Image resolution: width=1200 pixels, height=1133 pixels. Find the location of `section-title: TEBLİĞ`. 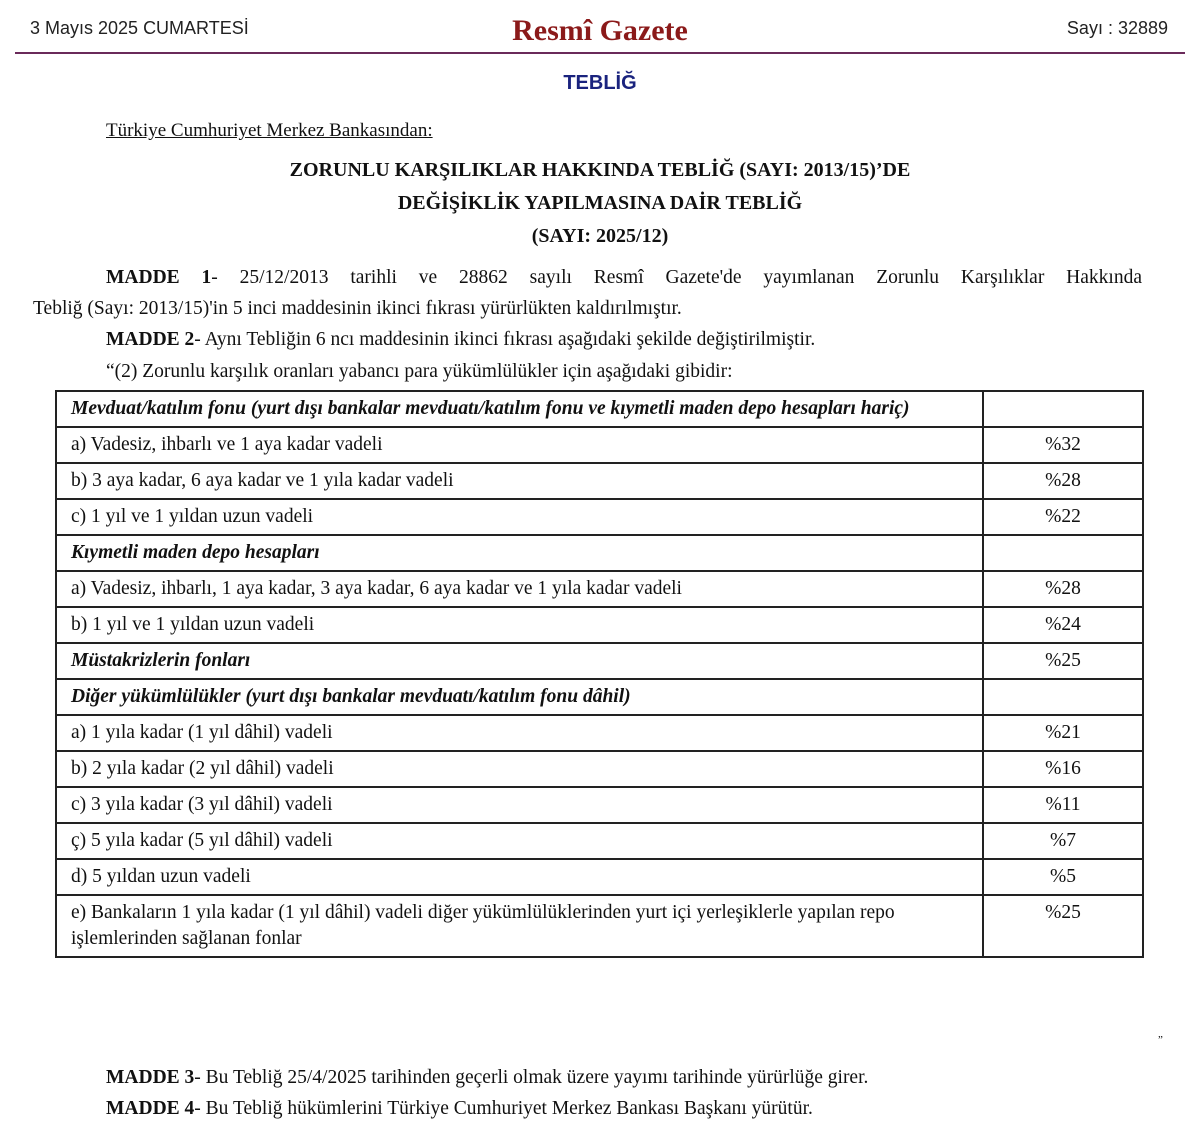

section-title: TEBLİĞ is located at coordinates (600, 83).